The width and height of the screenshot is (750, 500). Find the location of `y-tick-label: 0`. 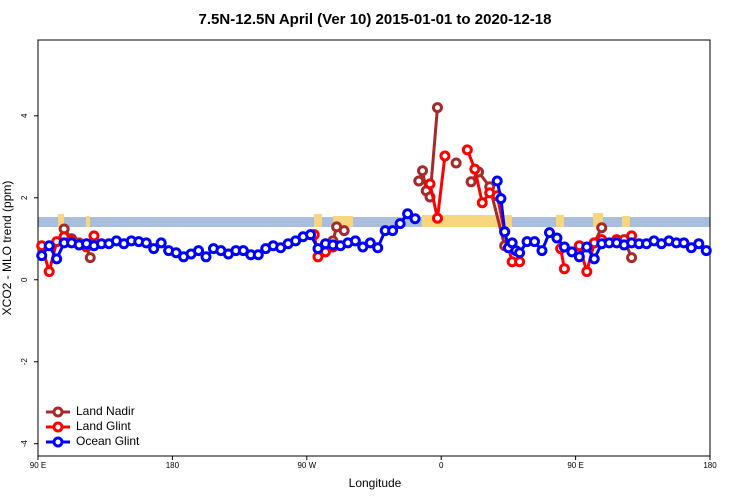

y-tick-label: 0 is located at coordinates (24, 279).